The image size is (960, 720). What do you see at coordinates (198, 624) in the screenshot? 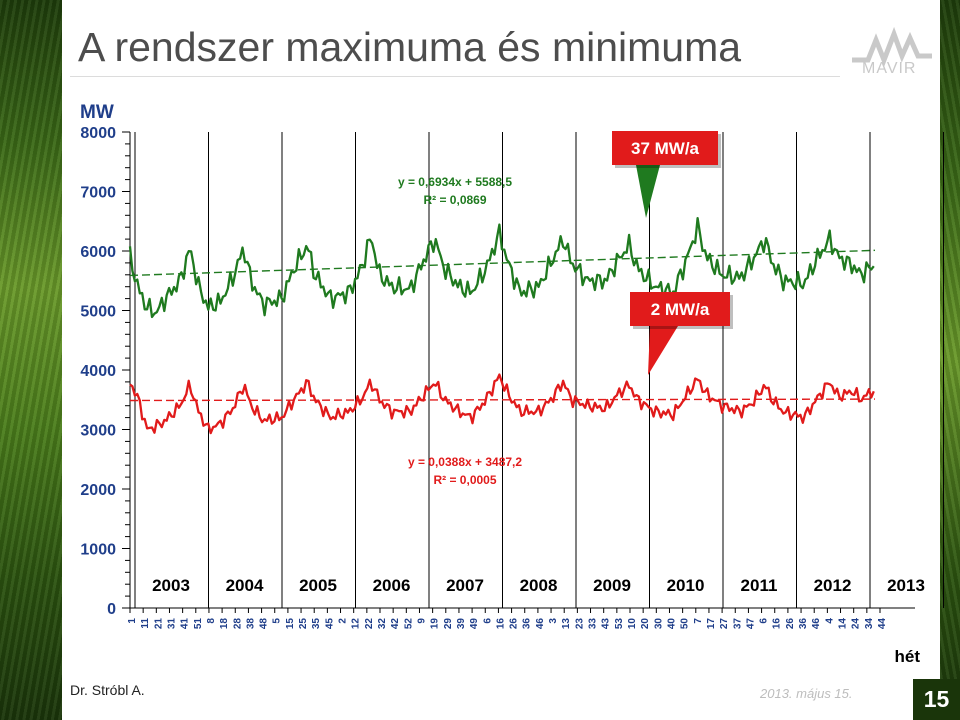
I see `x-tick-label: 51` at bounding box center [198, 624].